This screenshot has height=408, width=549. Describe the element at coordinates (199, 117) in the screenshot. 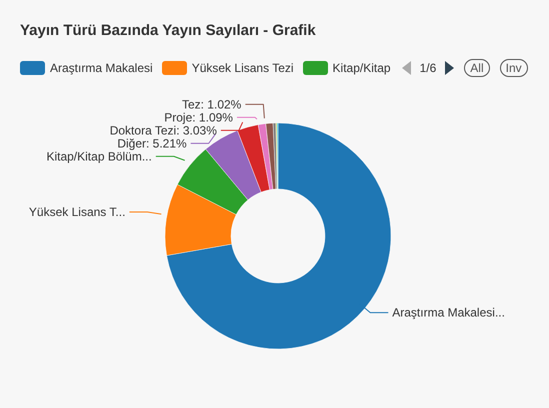

I see `slice-label: Proje: 1.09%` at that location.